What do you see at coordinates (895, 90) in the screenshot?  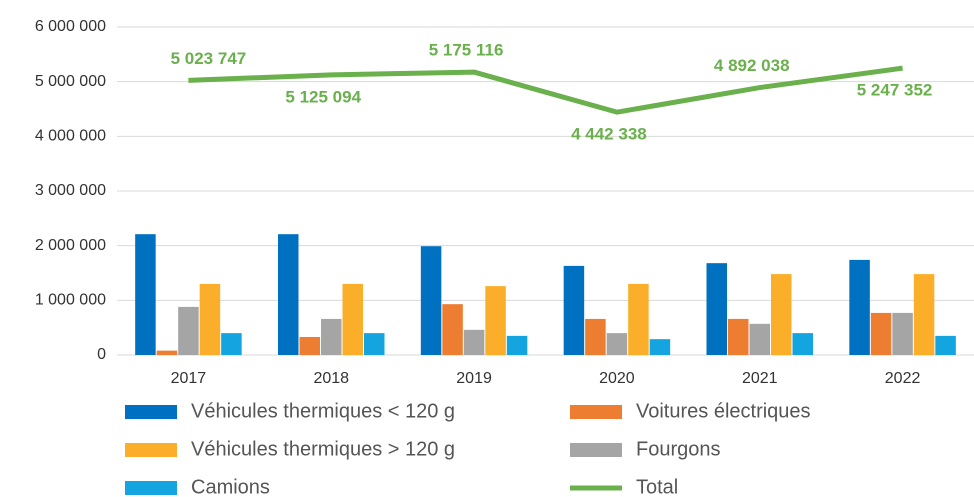 I see `data-label: 5 247 352` at bounding box center [895, 90].